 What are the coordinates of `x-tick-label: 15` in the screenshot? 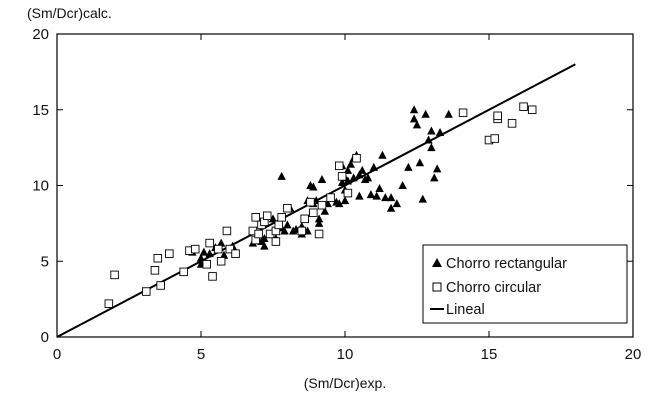 It's located at (489, 354).